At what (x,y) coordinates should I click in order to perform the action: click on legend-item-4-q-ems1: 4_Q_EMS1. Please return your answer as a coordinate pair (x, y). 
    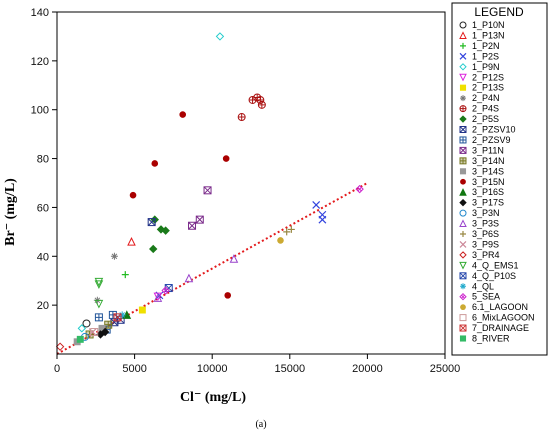
    Looking at the image, I should click on (489, 265).